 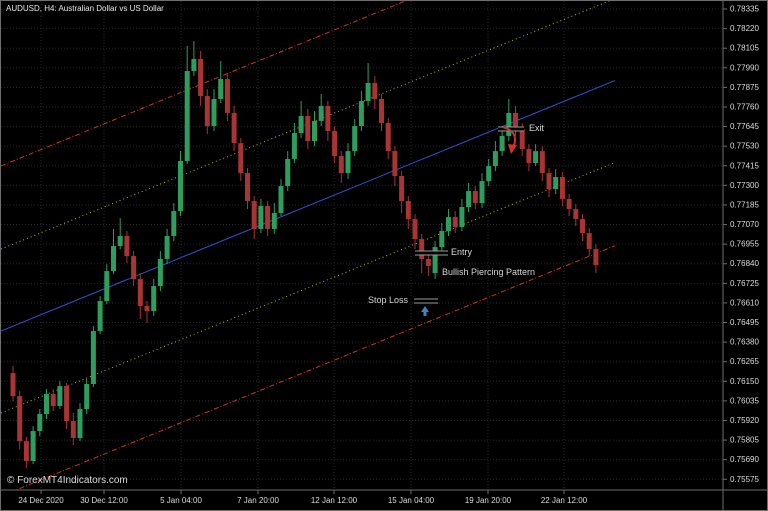 What do you see at coordinates (744, 185) in the screenshot?
I see `price-axis-label: 0.77300` at bounding box center [744, 185].